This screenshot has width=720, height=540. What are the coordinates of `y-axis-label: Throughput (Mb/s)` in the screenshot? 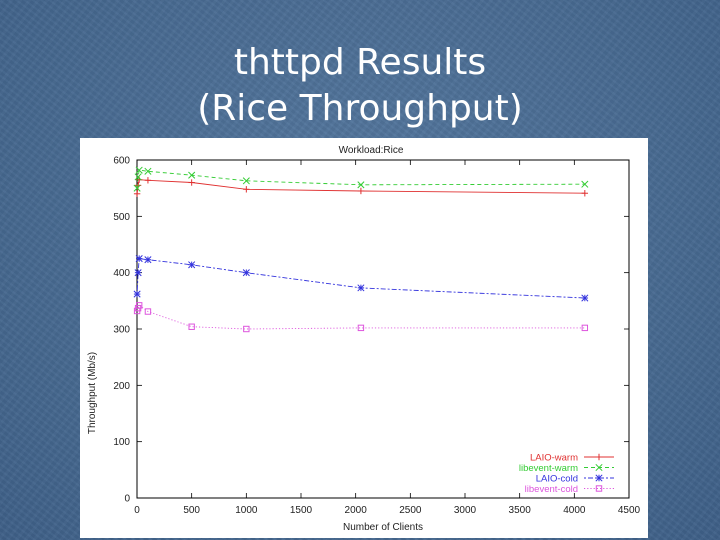 It's located at (92, 393).